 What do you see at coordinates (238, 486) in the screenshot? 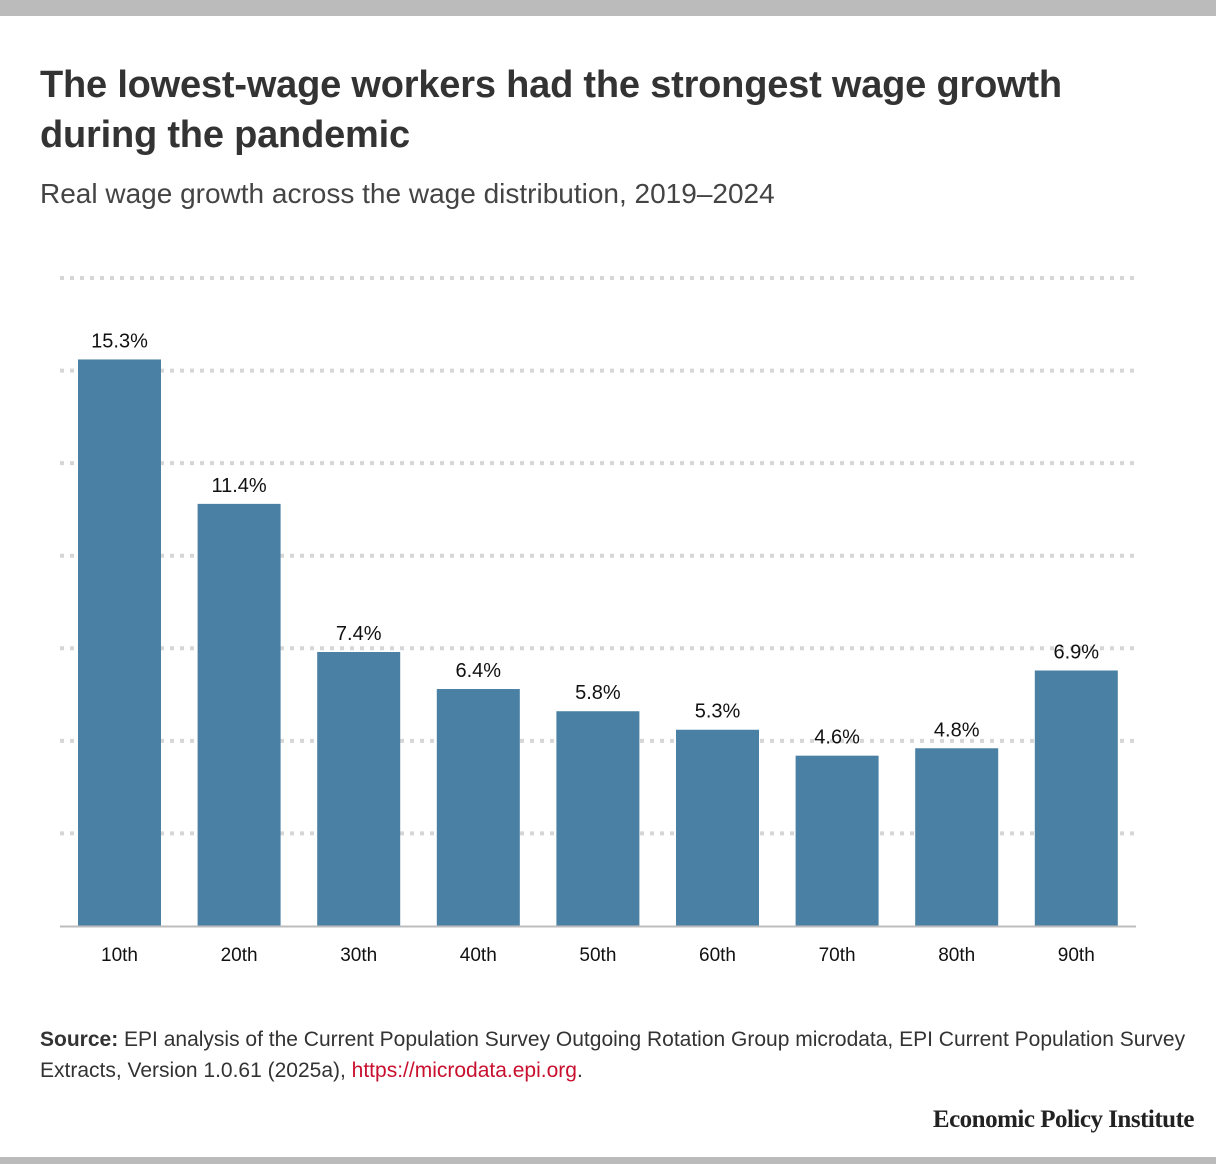
I see `value-label: 11.4%` at bounding box center [238, 486].